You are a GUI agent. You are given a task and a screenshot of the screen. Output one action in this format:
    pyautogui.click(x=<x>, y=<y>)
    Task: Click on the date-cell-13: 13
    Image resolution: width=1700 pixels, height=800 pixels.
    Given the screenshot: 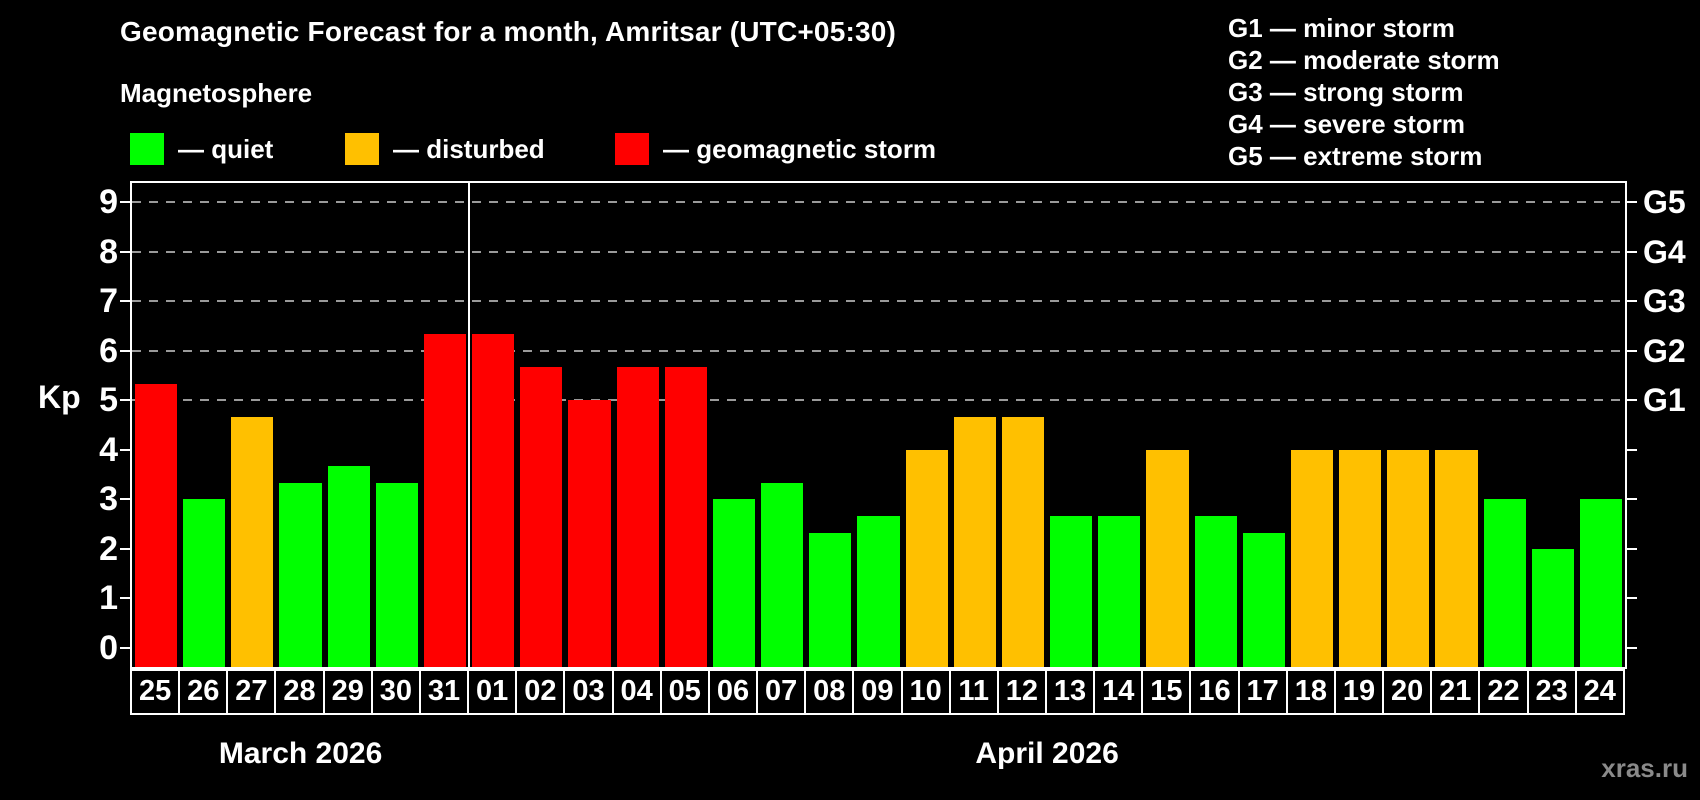 What is the action you would take?
    pyautogui.click(x=1070, y=692)
    